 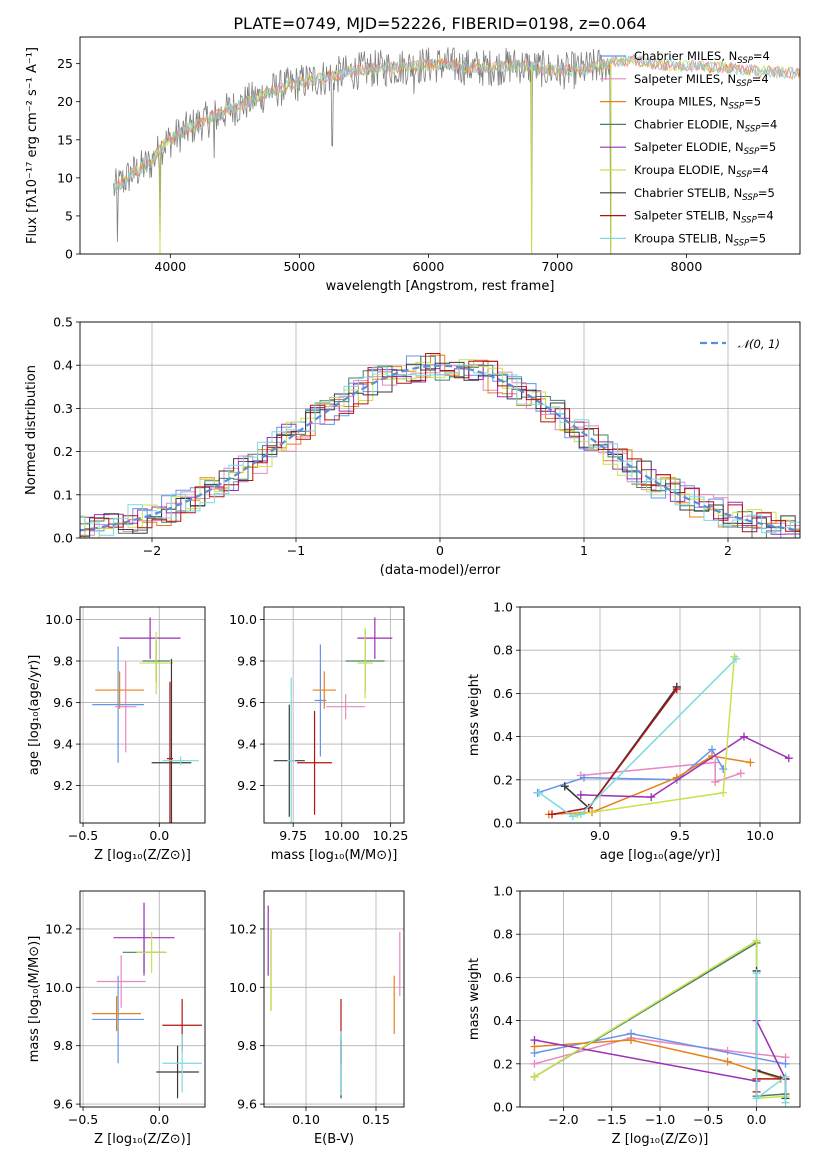 What do you see at coordinates (660, 1119) in the screenshot?
I see `x-tick-label: −1.0` at bounding box center [660, 1119].